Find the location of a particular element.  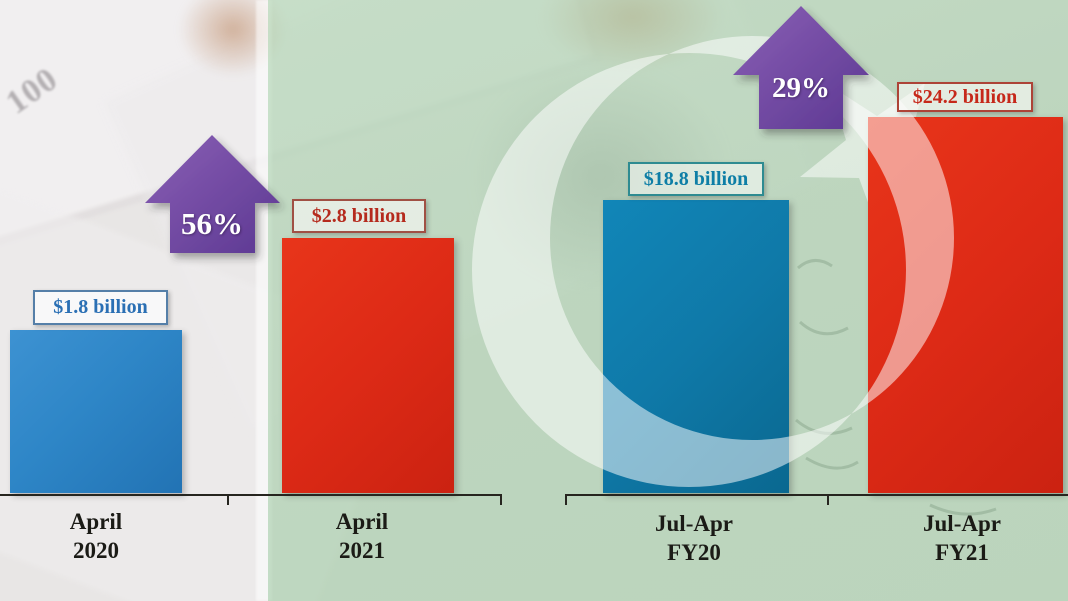

category-label-april-2021: April 2021 is located at coordinates (362, 537).